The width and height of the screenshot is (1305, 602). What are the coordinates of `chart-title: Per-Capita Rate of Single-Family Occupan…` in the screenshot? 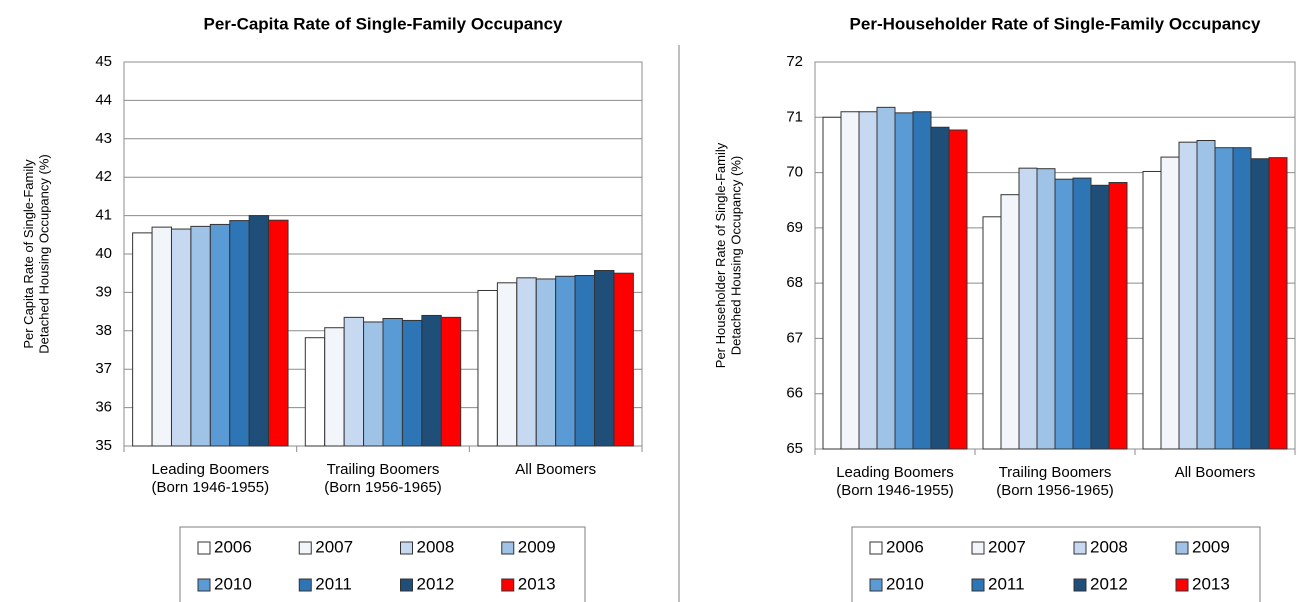 It's located at (384, 23).